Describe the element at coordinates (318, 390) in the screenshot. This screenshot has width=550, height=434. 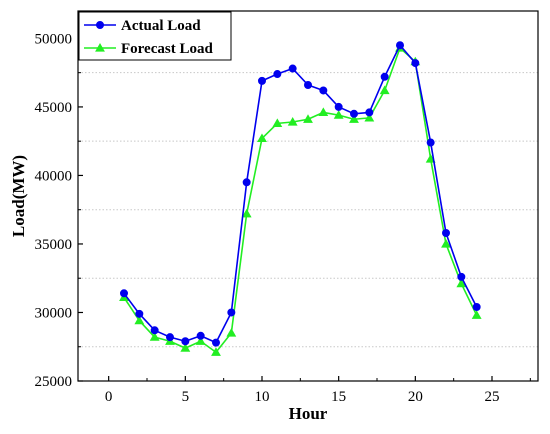
I see `x-axis: 0 5 10 15 20 25` at that location.